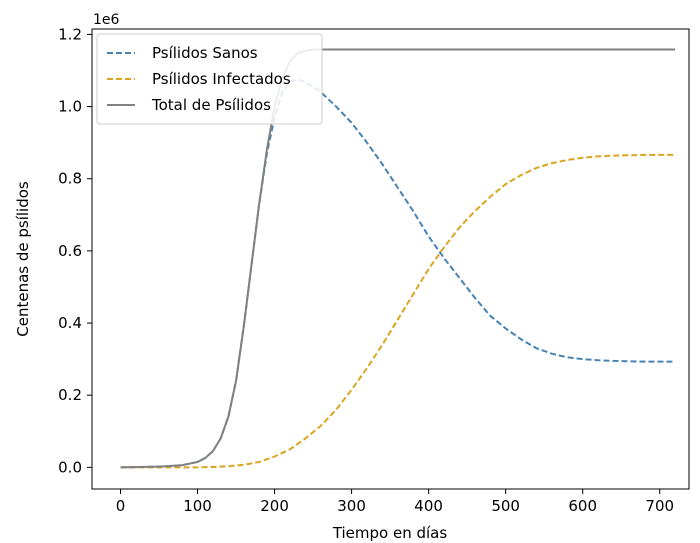 The height and width of the screenshot is (543, 700). I want to click on x-tick-label: 100, so click(197, 506).